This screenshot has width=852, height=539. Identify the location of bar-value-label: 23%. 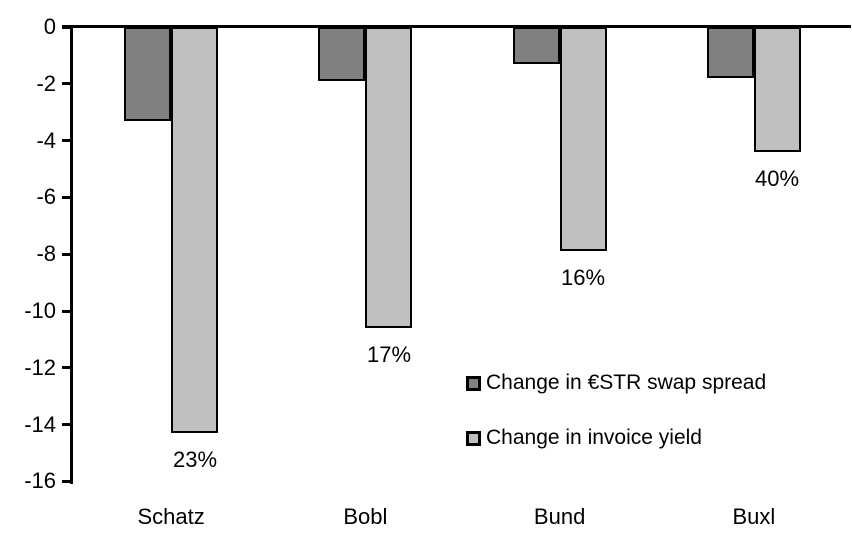
(195, 459).